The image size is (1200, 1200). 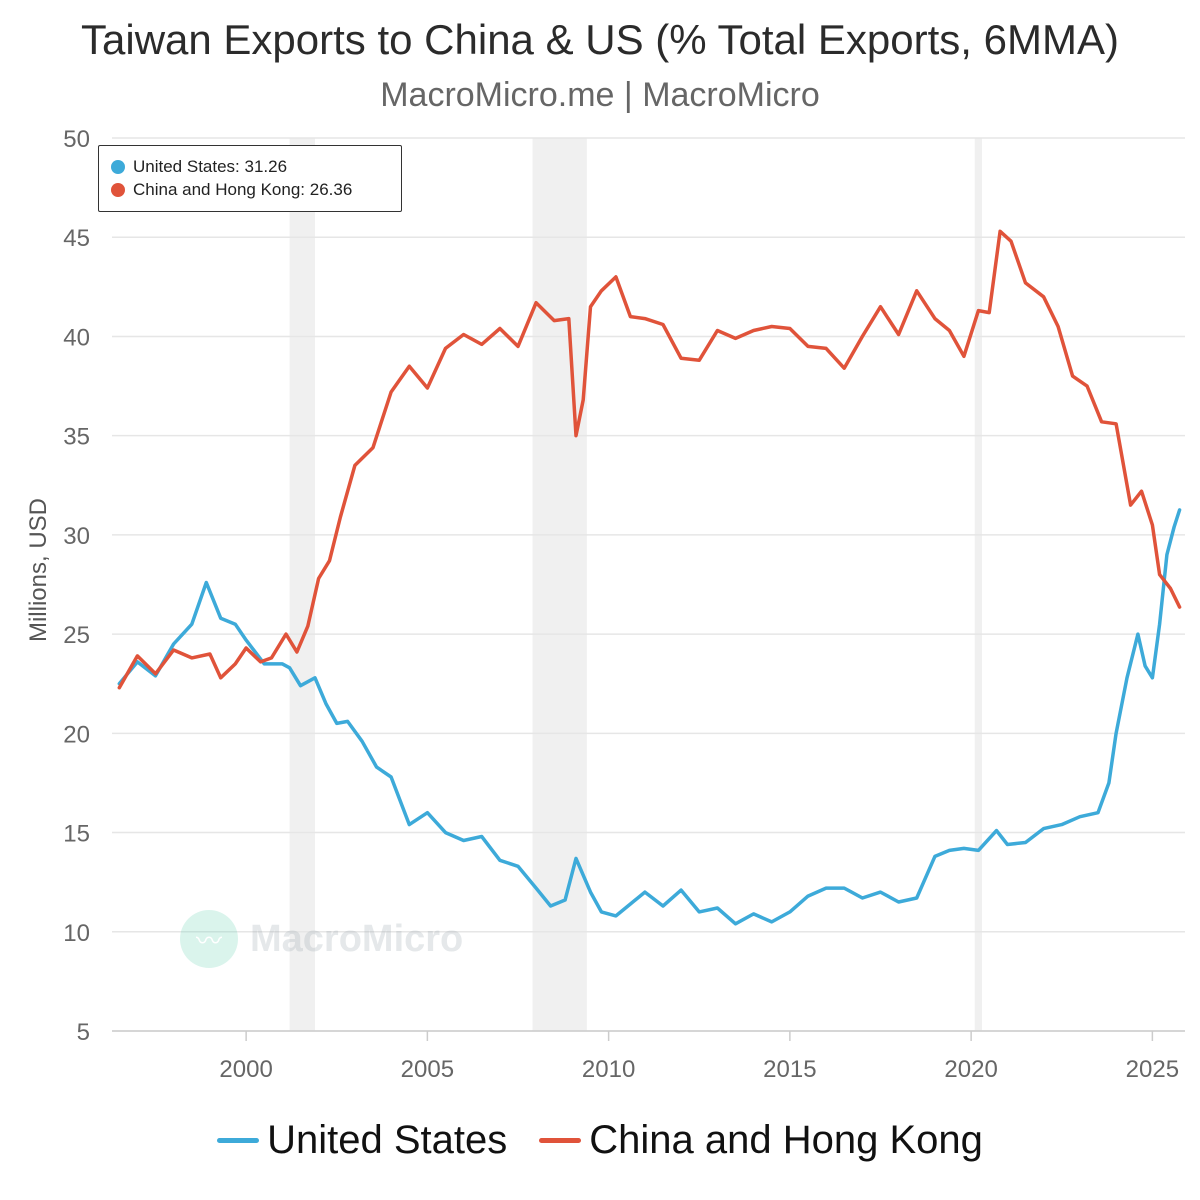 I want to click on y-tick-label: 30, so click(x=76, y=536).